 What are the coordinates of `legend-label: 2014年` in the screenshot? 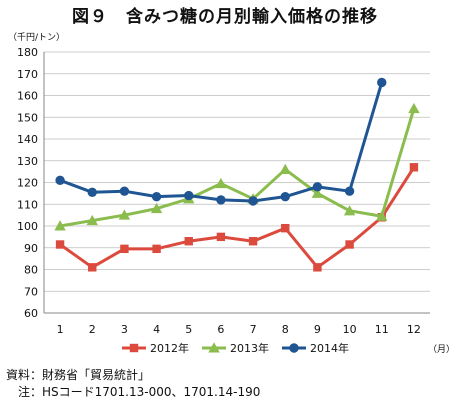 It's located at (329, 348).